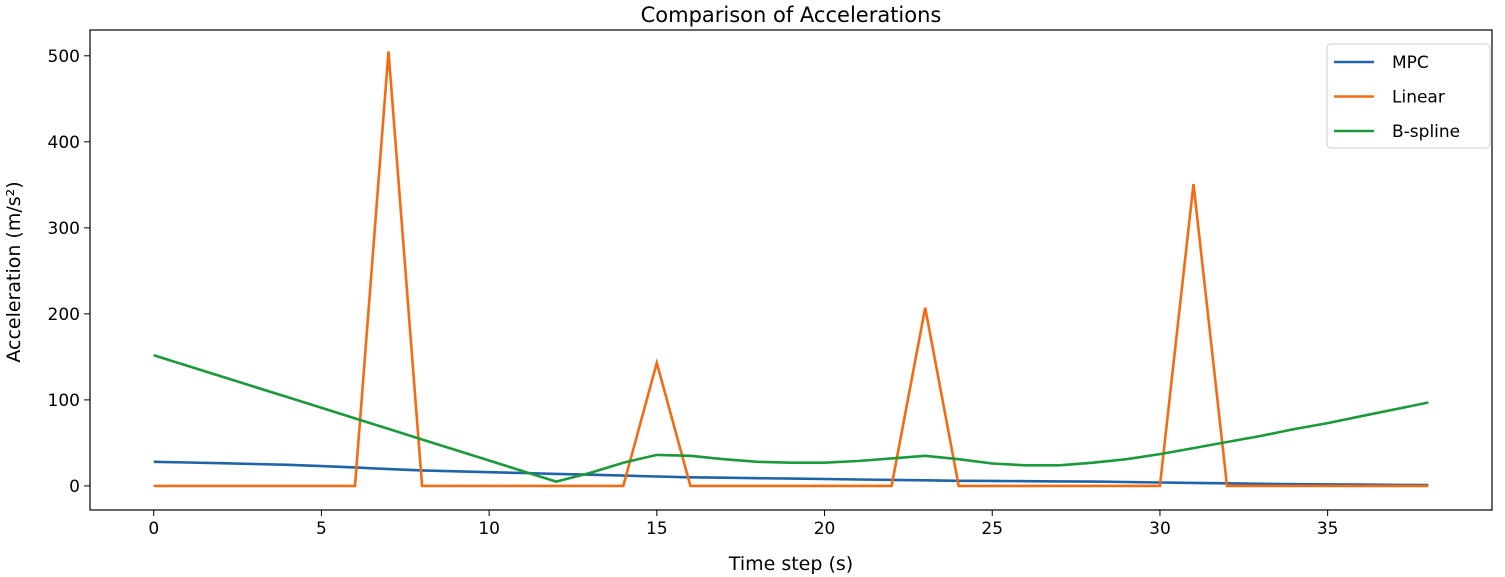 The height and width of the screenshot is (577, 1505). What do you see at coordinates (1410, 63) in the screenshot?
I see `legend-label: MPC` at bounding box center [1410, 63].